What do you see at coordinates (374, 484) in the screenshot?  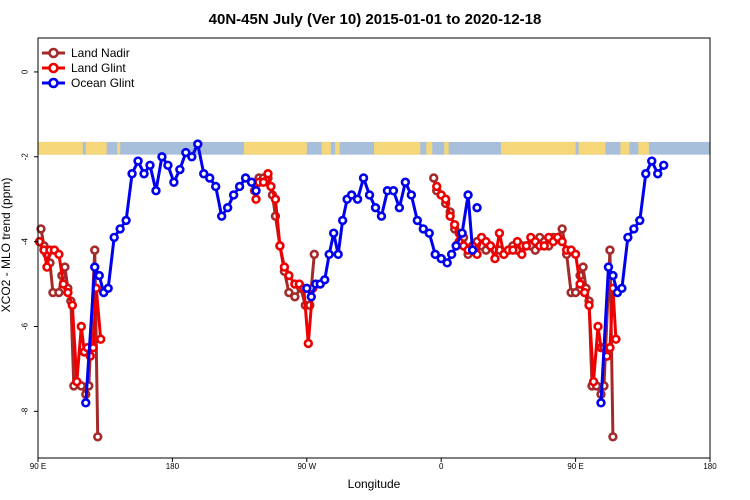 I see `x-axis-label: Longitude` at bounding box center [374, 484].